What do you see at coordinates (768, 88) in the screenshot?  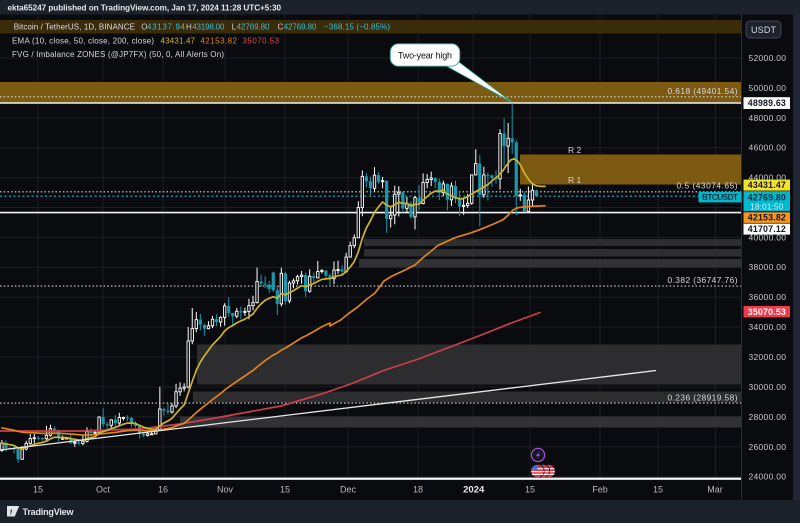 I see `svg-text: 50000.00` at bounding box center [768, 88].